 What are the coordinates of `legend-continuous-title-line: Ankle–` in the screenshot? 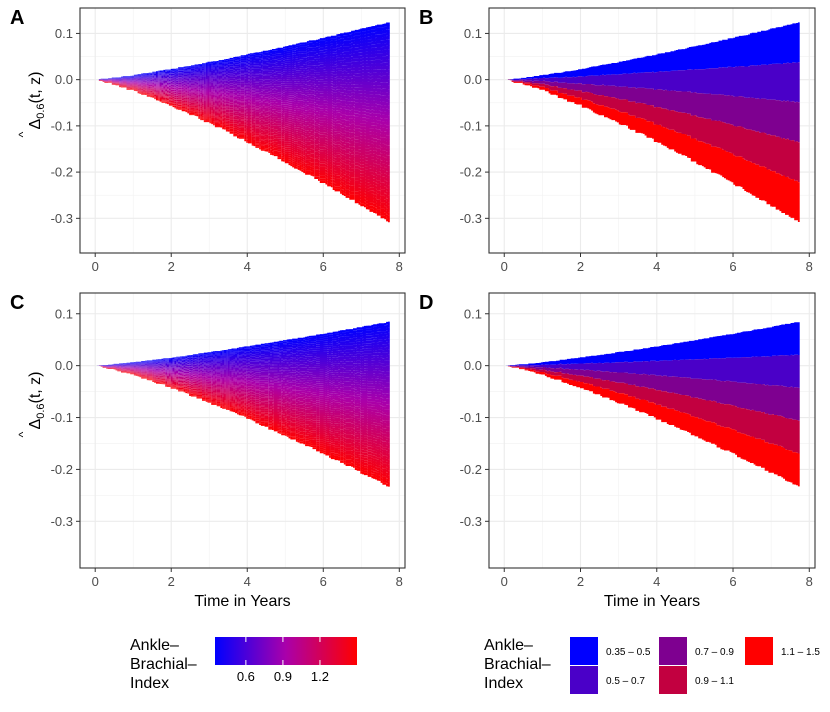 It's located at (154, 645).